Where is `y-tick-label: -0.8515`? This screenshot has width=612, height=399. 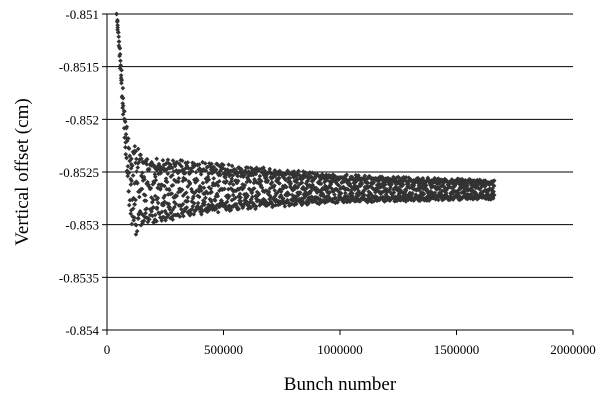 y-tick-label: -0.8515 is located at coordinates (79, 67).